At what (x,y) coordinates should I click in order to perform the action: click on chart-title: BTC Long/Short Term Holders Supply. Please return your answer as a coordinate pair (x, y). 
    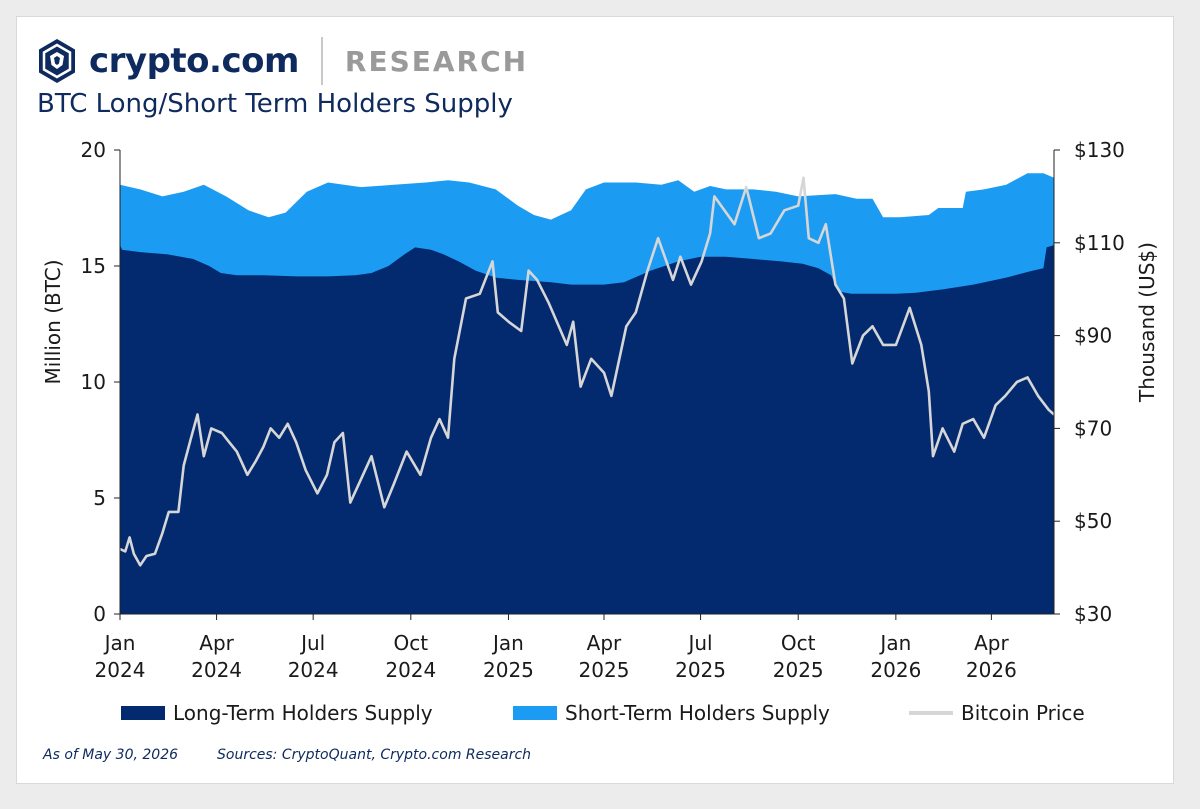
    Looking at the image, I should click on (275, 104).